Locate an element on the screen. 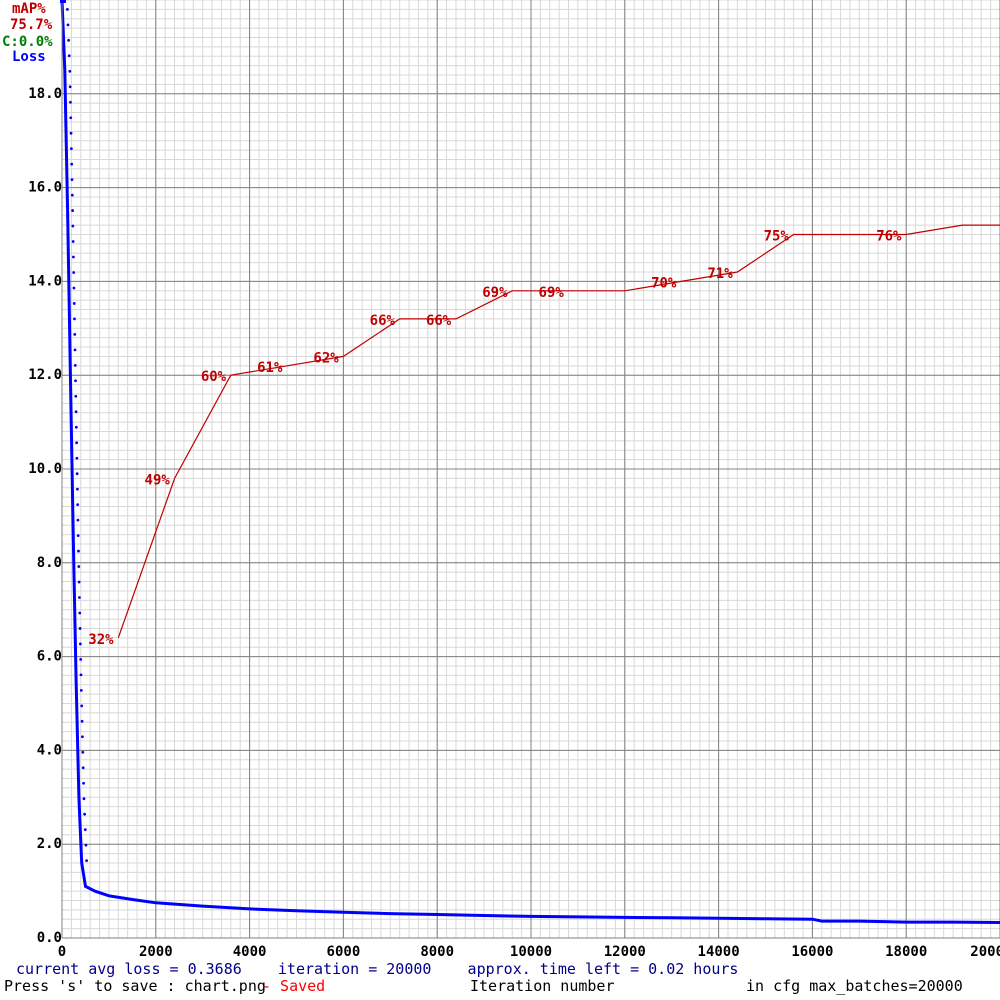  x-tick-label: 12000 is located at coordinates (625, 952).